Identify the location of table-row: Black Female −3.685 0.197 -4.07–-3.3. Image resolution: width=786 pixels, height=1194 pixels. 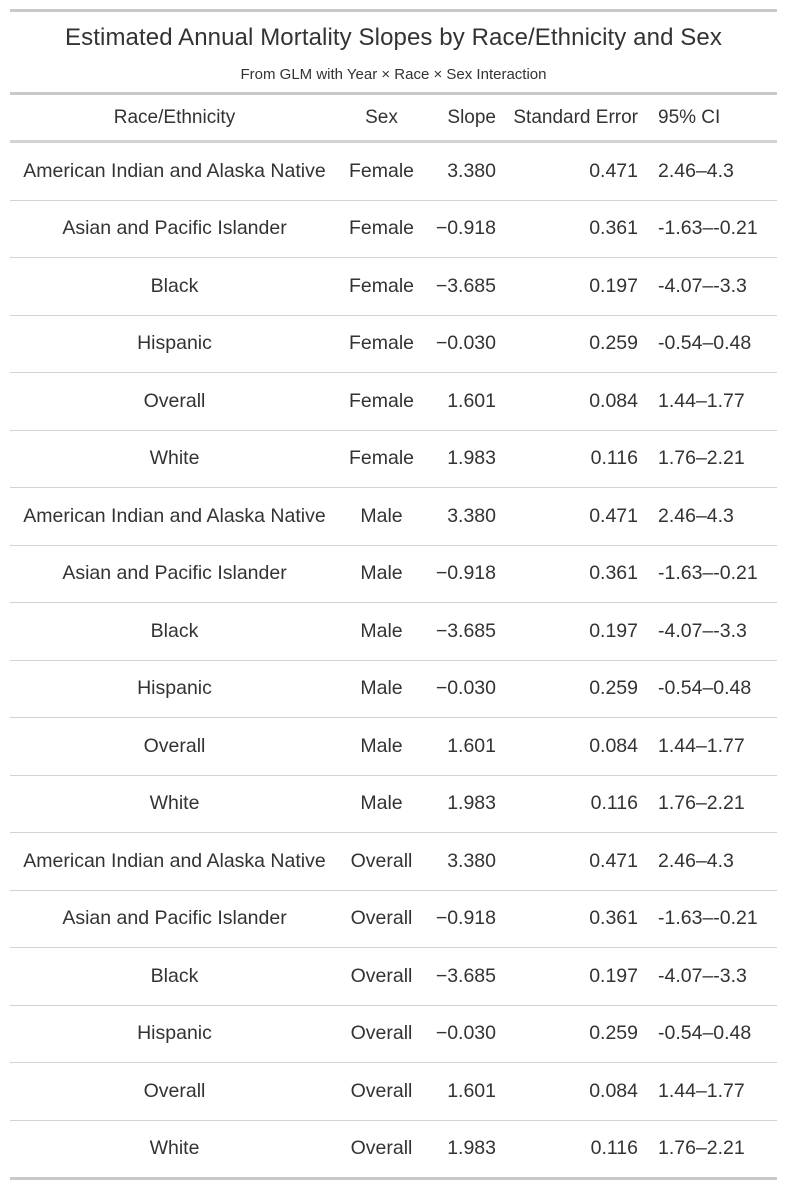
(393, 286).